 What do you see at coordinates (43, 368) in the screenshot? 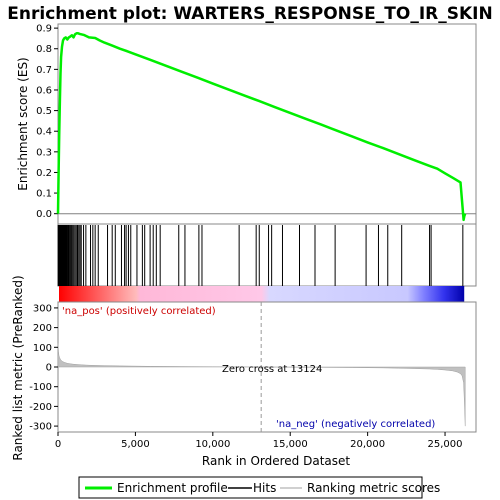
I see `metric-y-ticks: 300 200 100 0 -100 -200 -300` at bounding box center [43, 368].